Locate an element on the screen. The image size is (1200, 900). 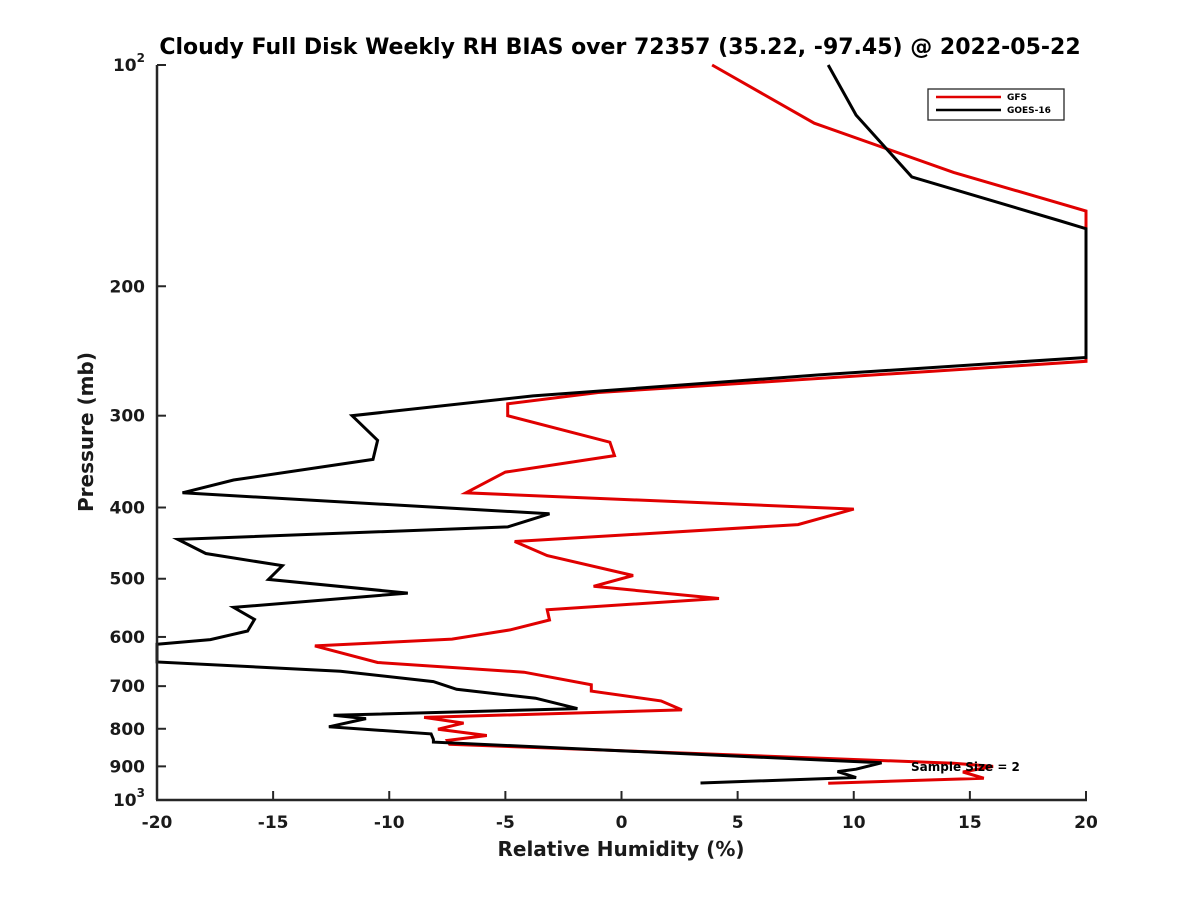
y-tick-label: 400 is located at coordinates (128, 509).